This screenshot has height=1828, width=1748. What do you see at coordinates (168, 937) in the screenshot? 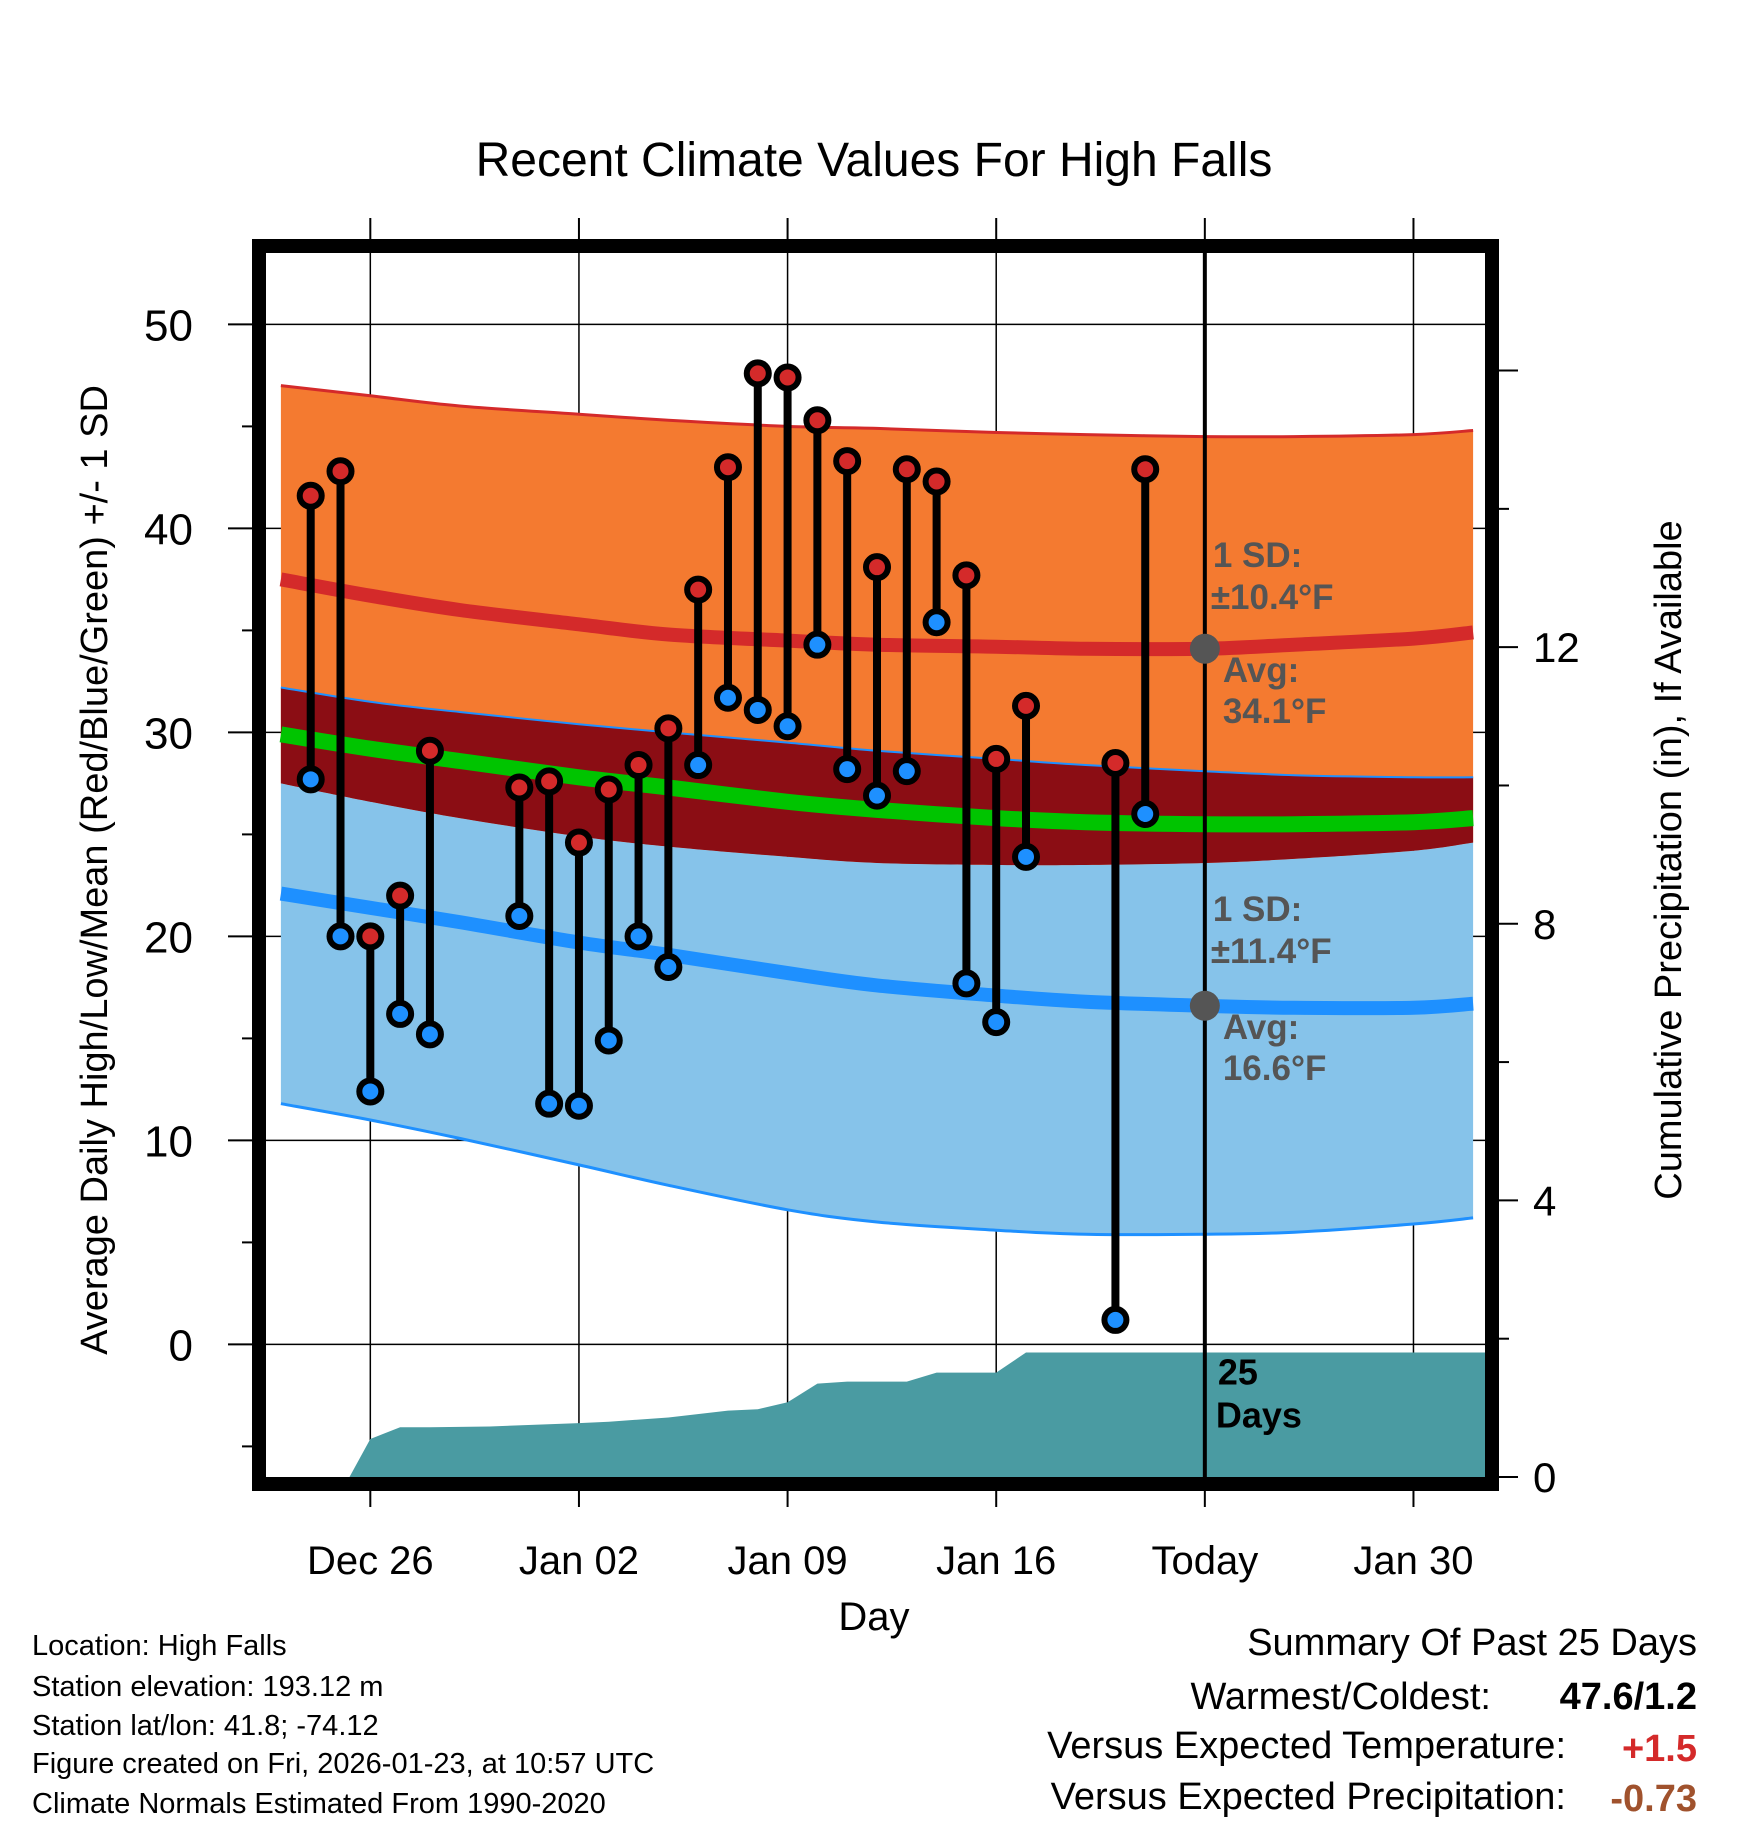
I see `y-tick-label: 20` at bounding box center [168, 937].